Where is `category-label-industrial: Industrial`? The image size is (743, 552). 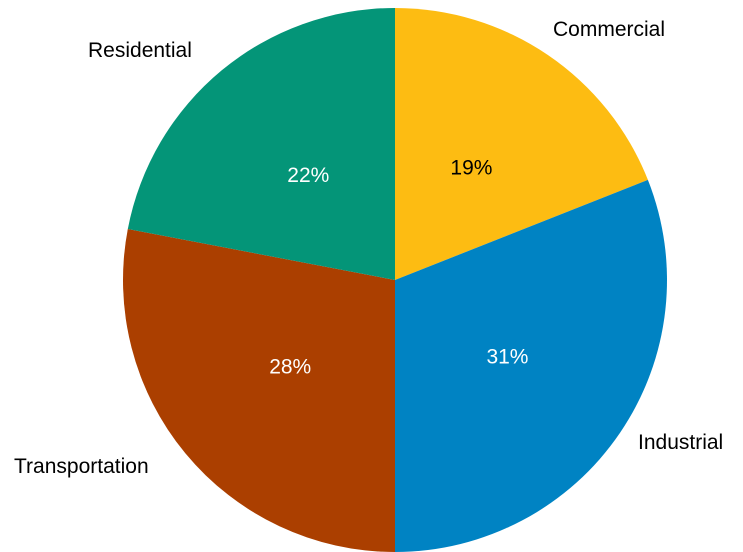 category-label-industrial: Industrial is located at coordinates (680, 442).